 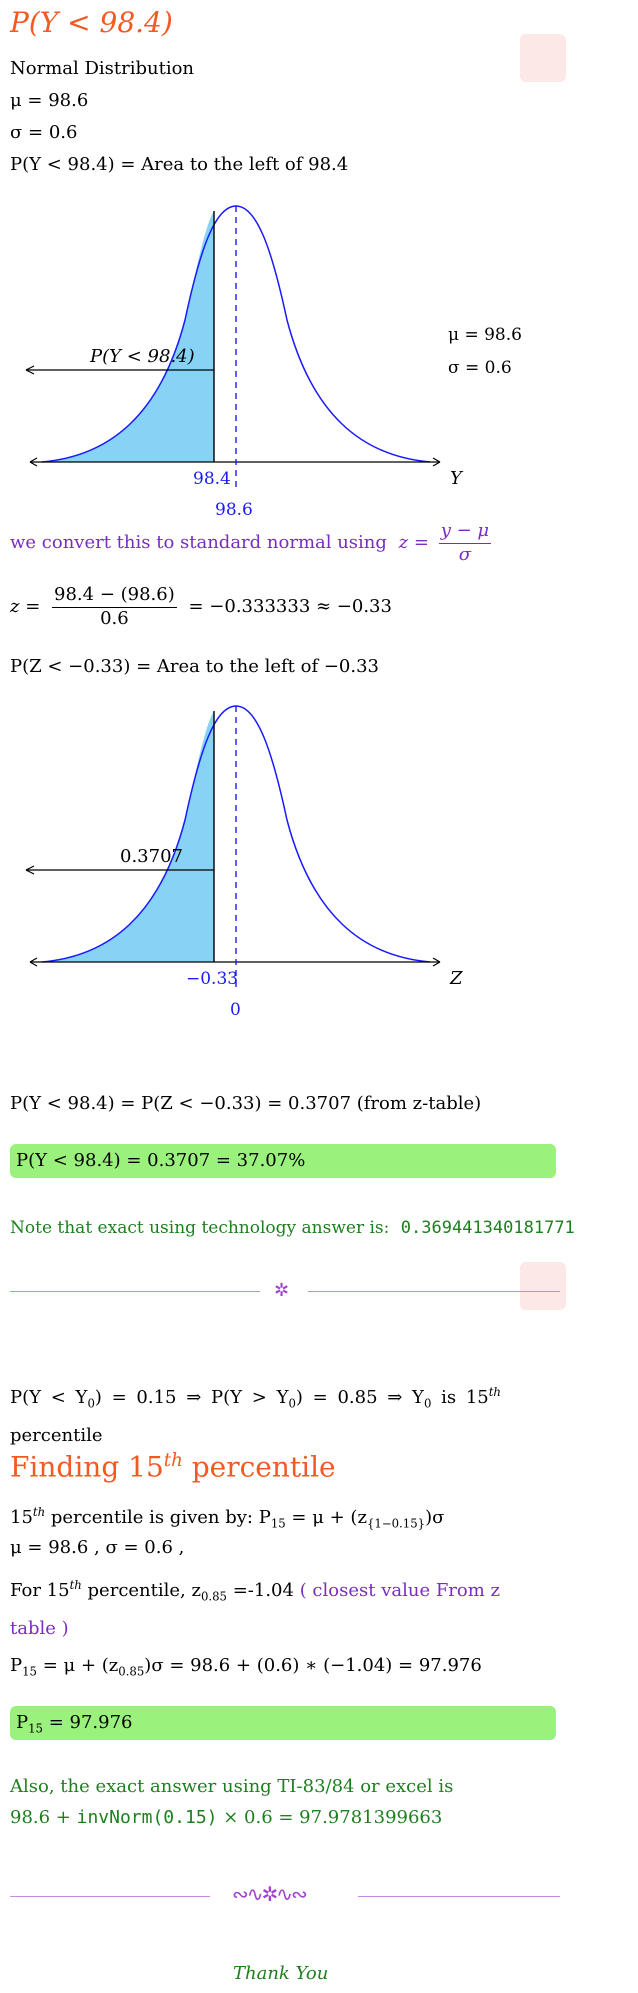 I want to click on intro-part-d: is 15, so click(x=460, y=1397).